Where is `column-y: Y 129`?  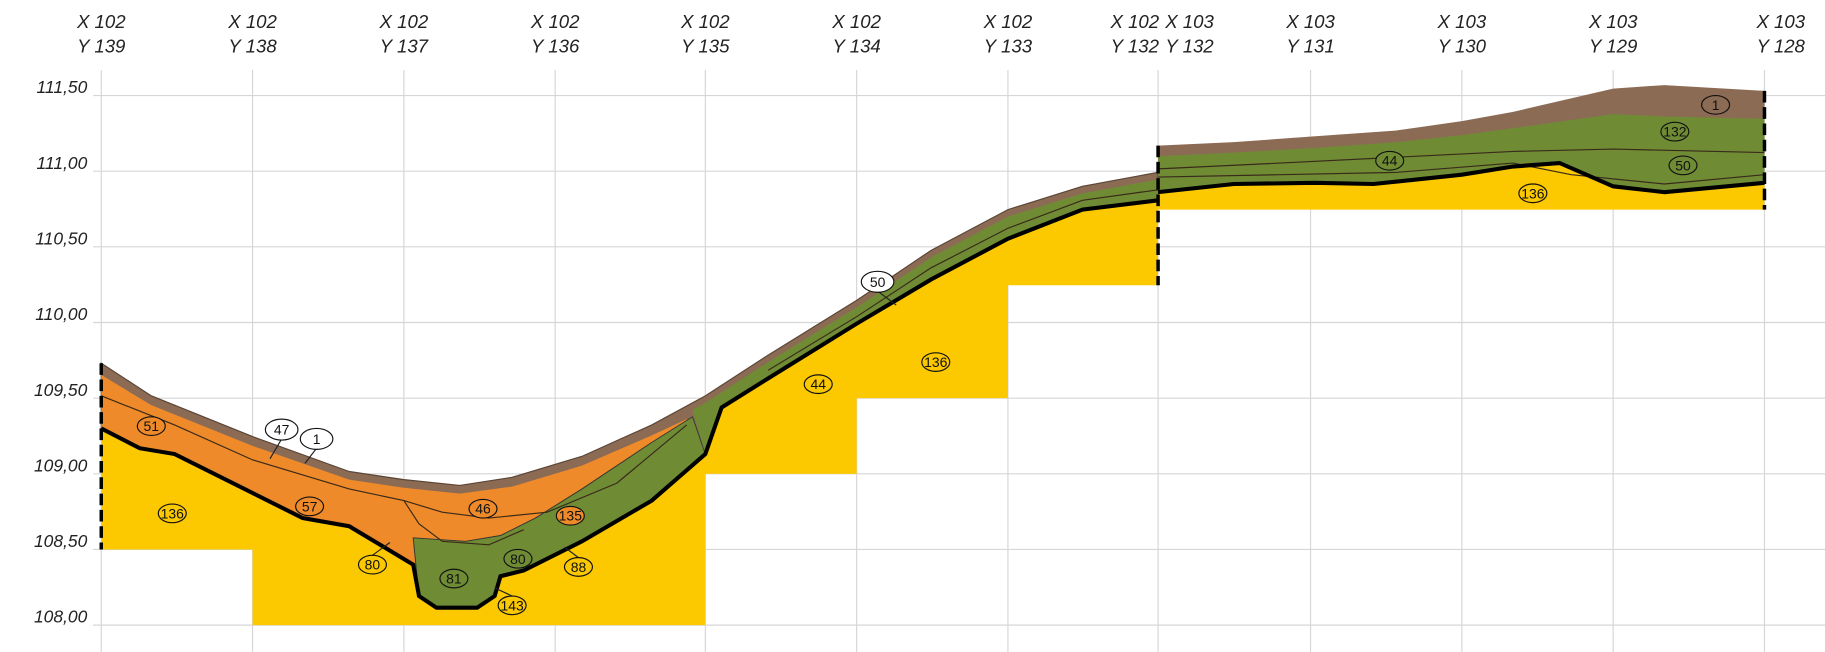 column-y: Y 129 is located at coordinates (1613, 45).